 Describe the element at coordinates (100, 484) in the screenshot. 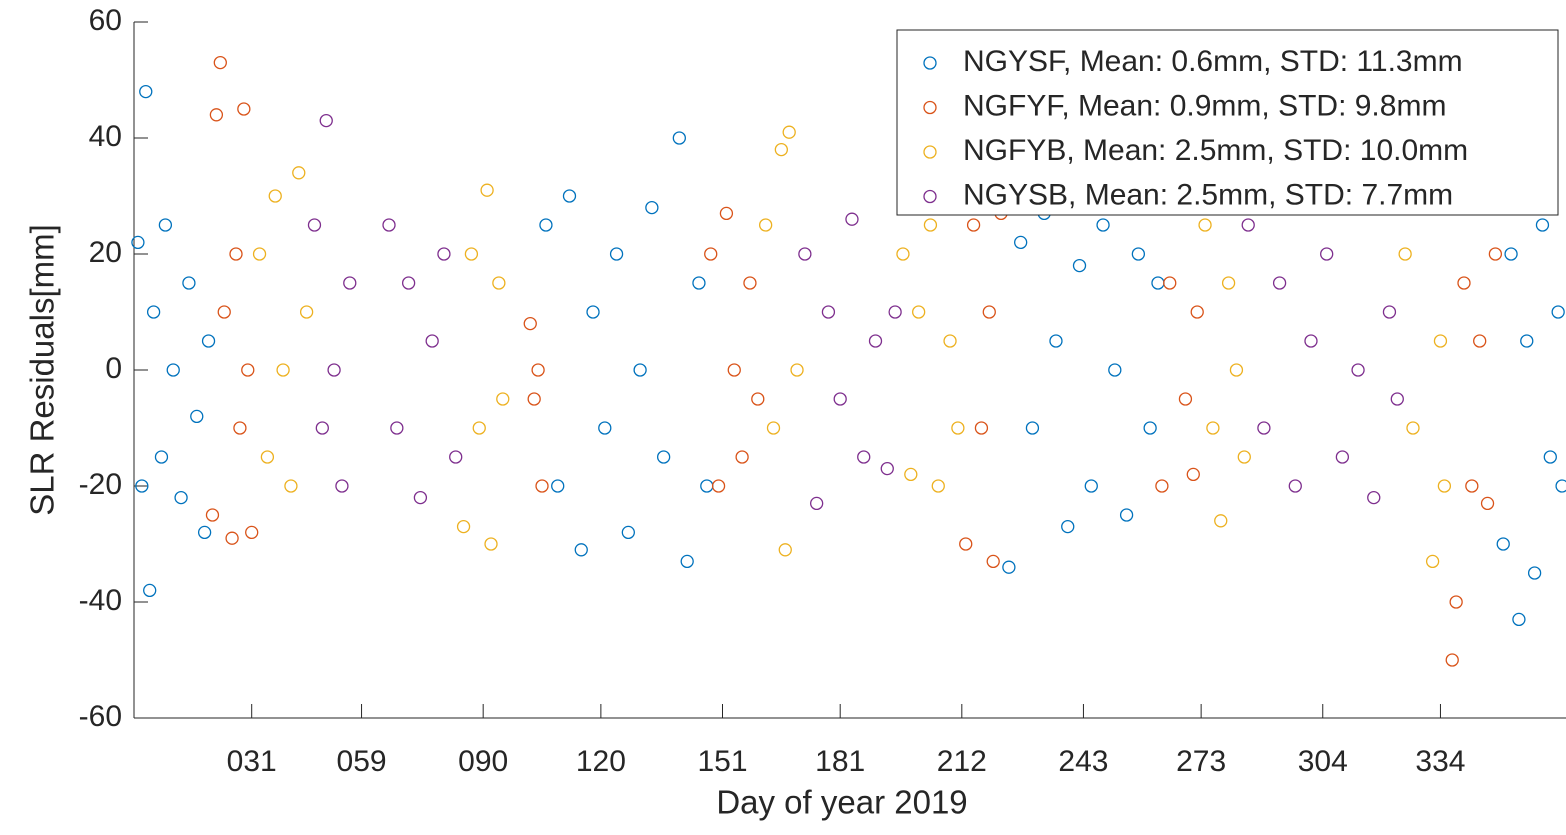

I see `y-tick-label: -20` at that location.